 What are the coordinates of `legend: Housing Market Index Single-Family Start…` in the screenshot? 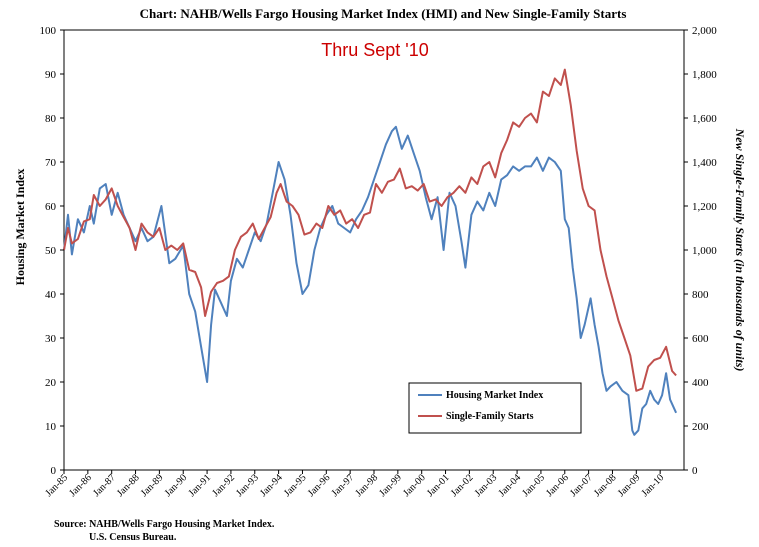 It's located at (495, 408).